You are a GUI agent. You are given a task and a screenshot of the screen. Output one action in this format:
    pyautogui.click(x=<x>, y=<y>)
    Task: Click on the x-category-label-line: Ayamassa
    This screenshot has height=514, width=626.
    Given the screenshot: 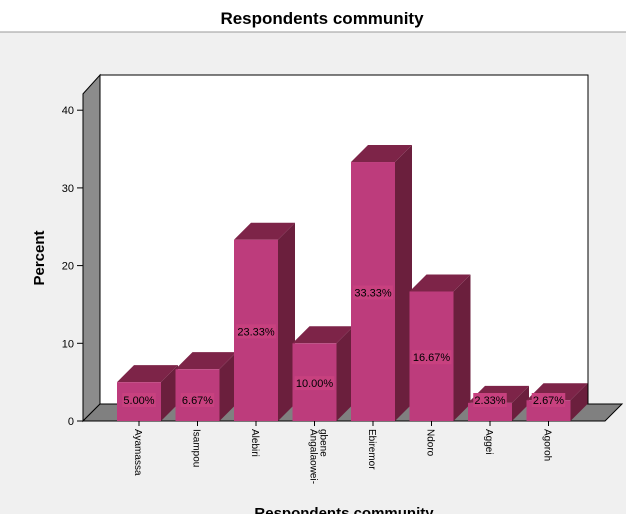 What is the action you would take?
    pyautogui.click(x=137, y=452)
    